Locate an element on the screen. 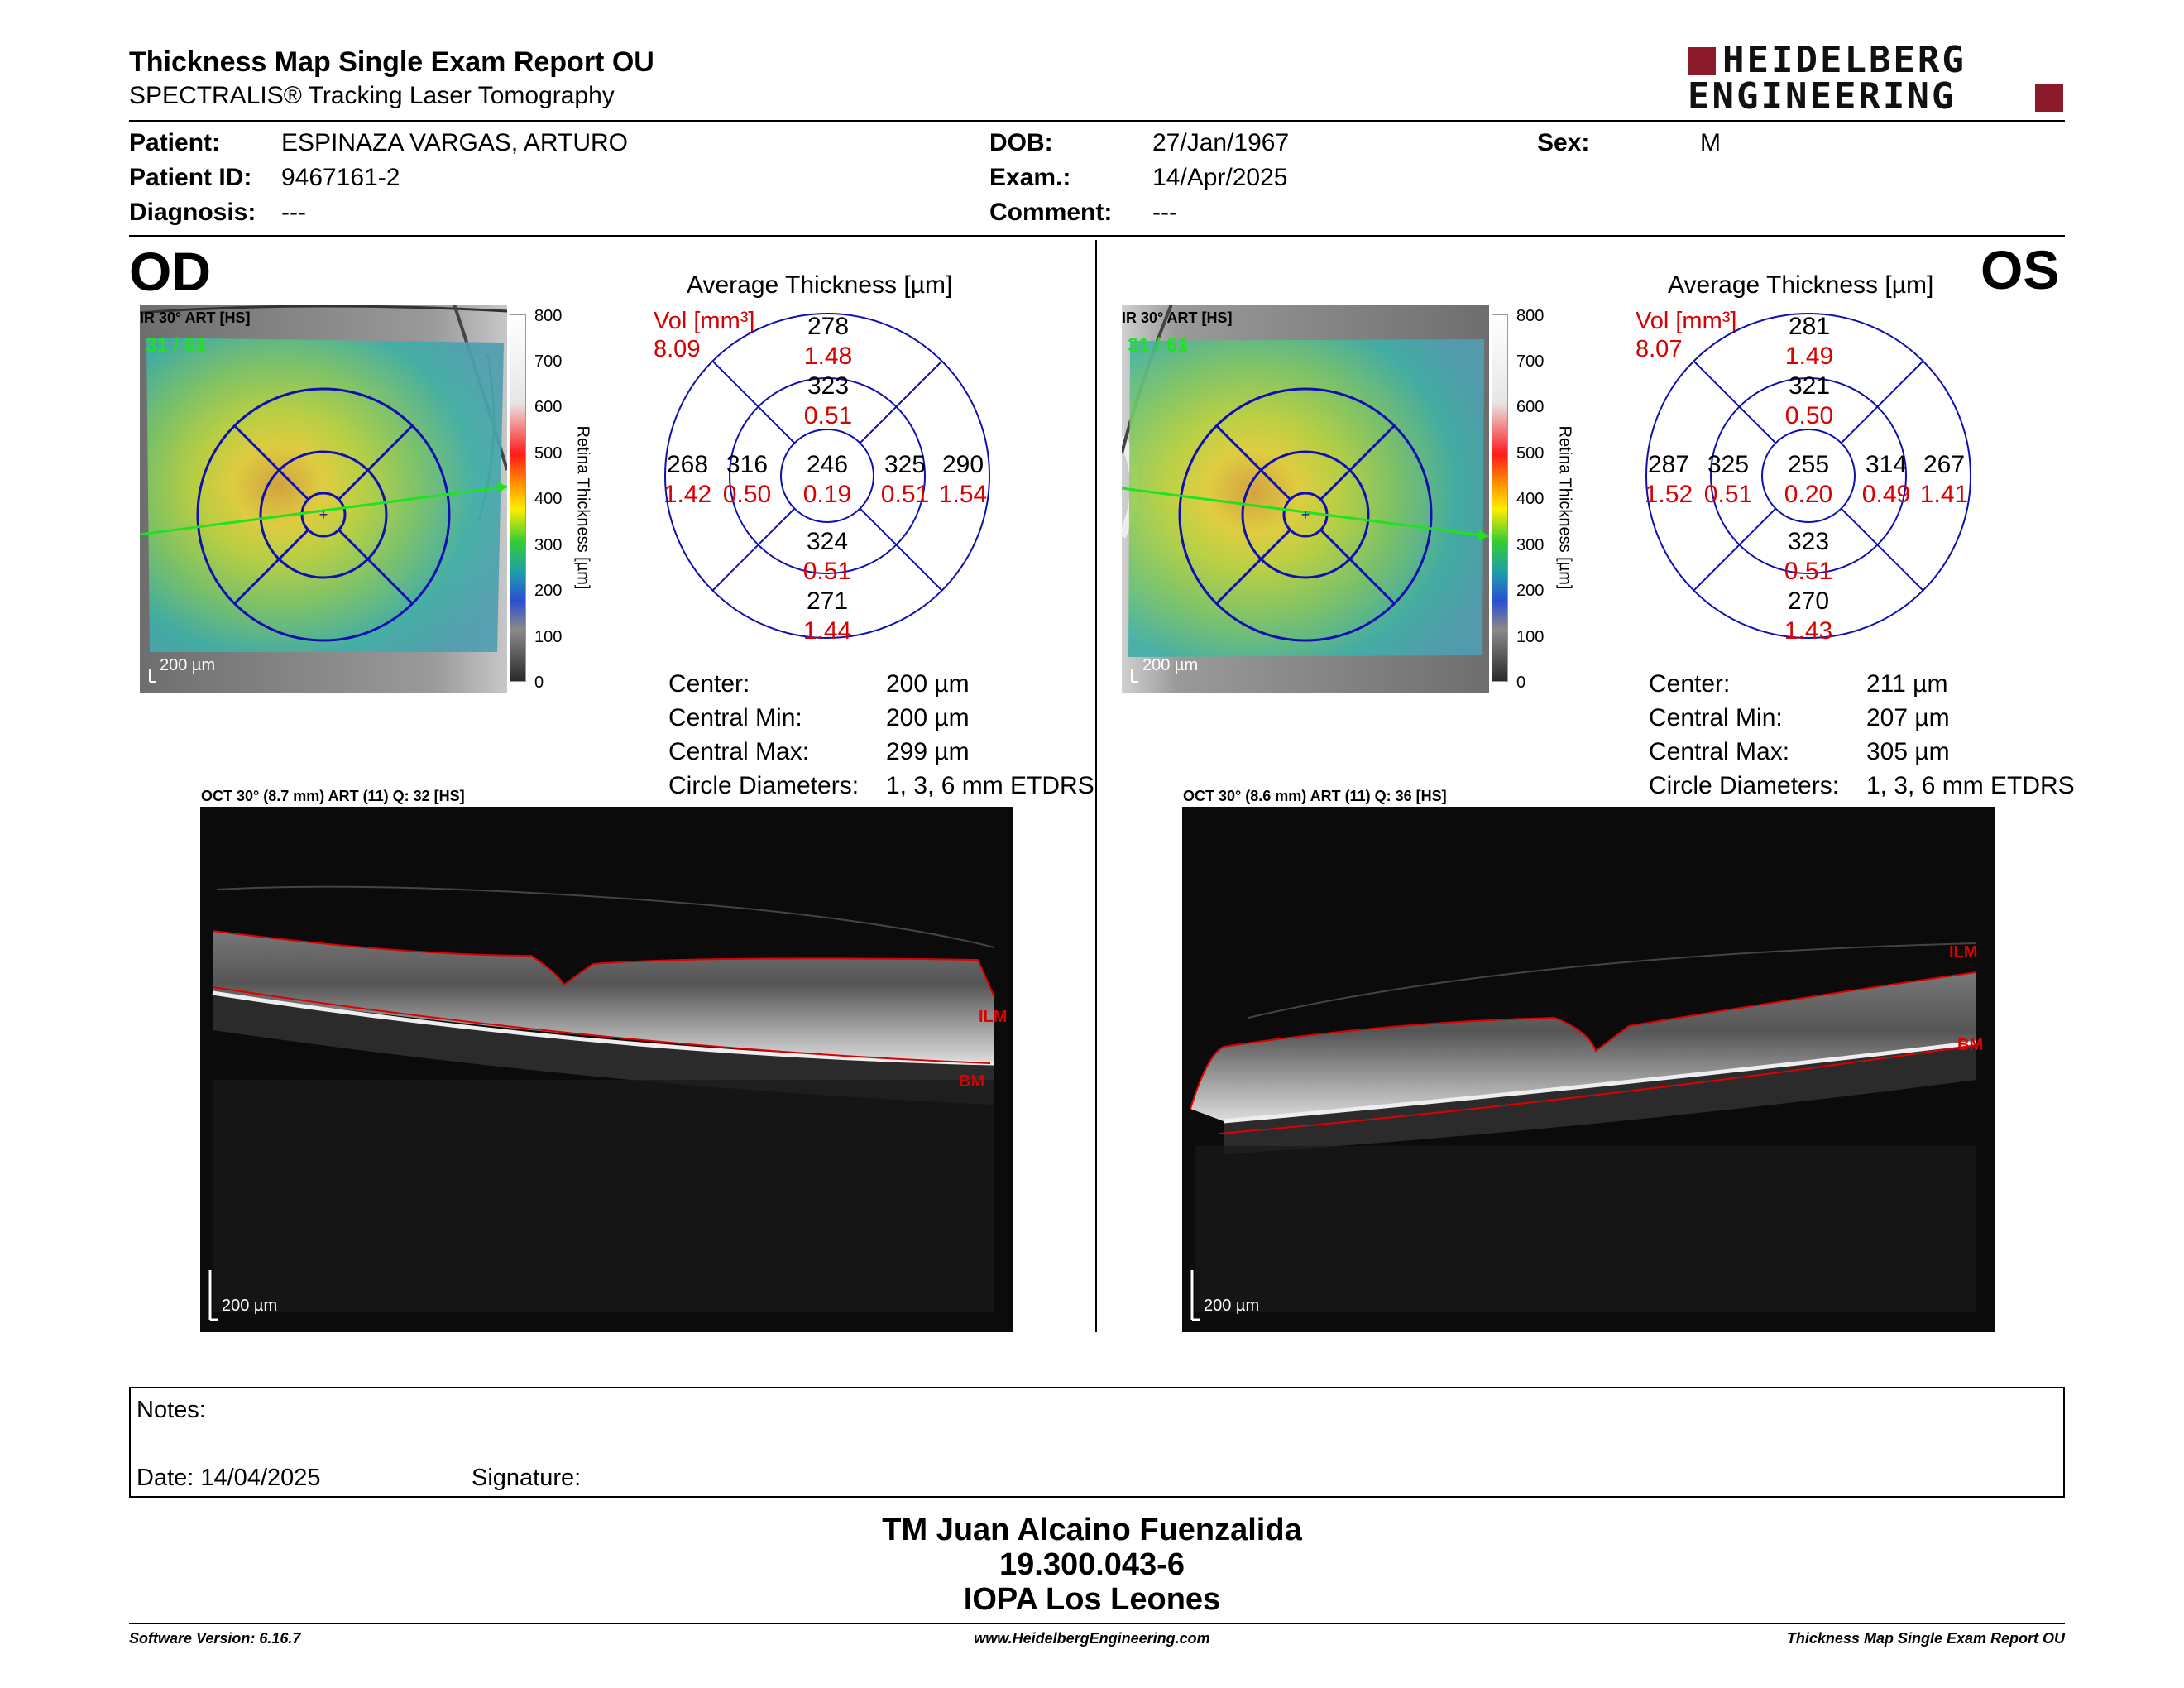  os-center-vol: 0.20 is located at coordinates (1808, 494).